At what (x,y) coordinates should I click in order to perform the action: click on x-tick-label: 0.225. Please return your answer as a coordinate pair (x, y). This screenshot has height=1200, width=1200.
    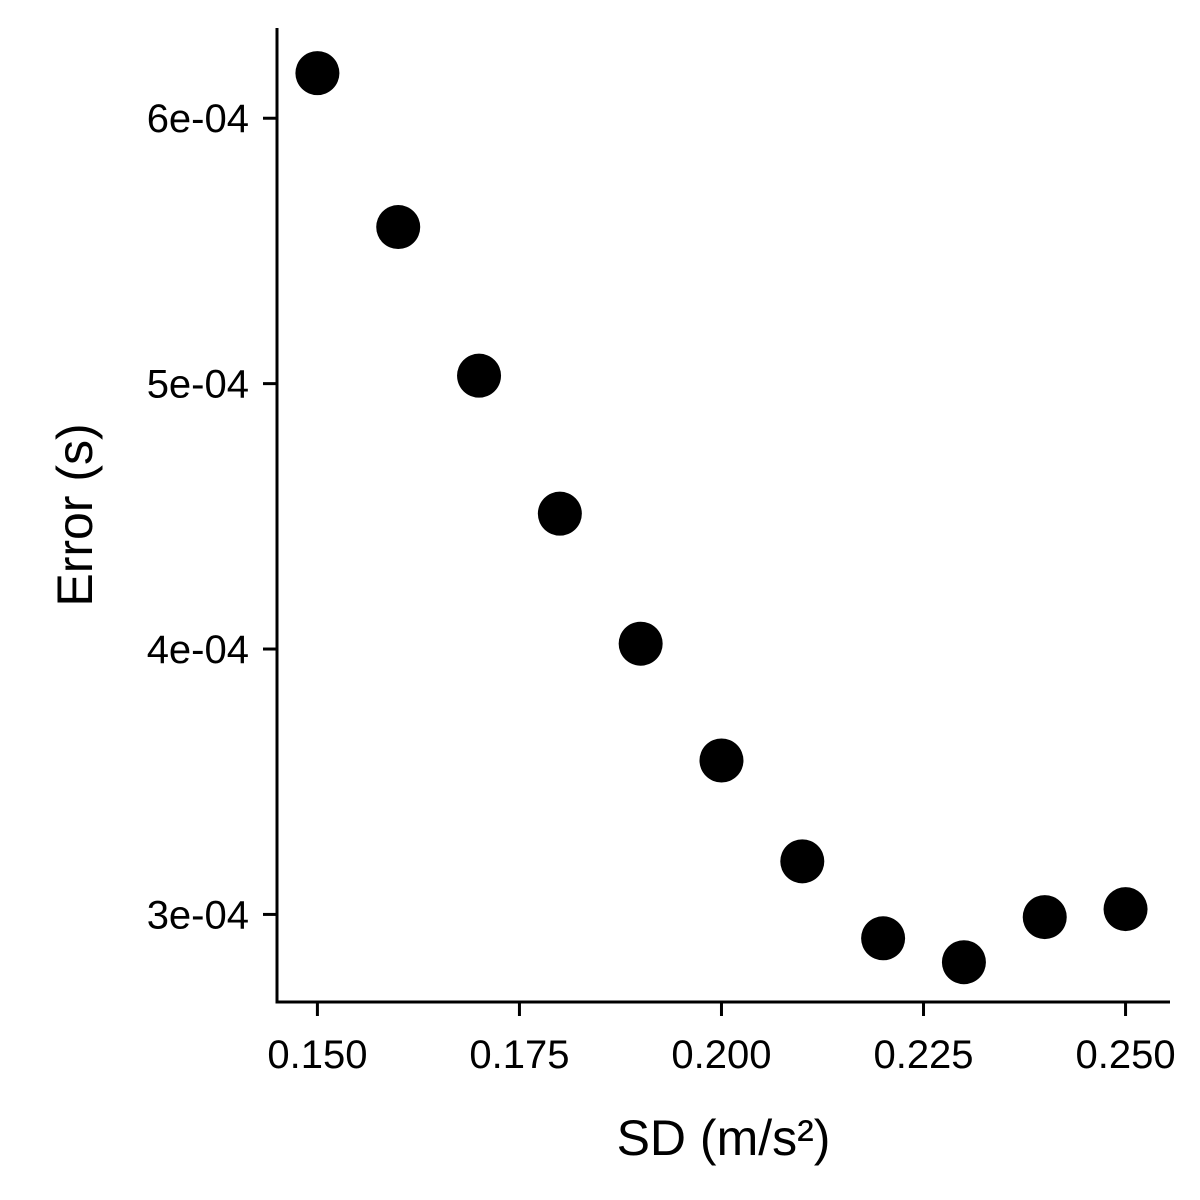
    Looking at the image, I should click on (923, 1055).